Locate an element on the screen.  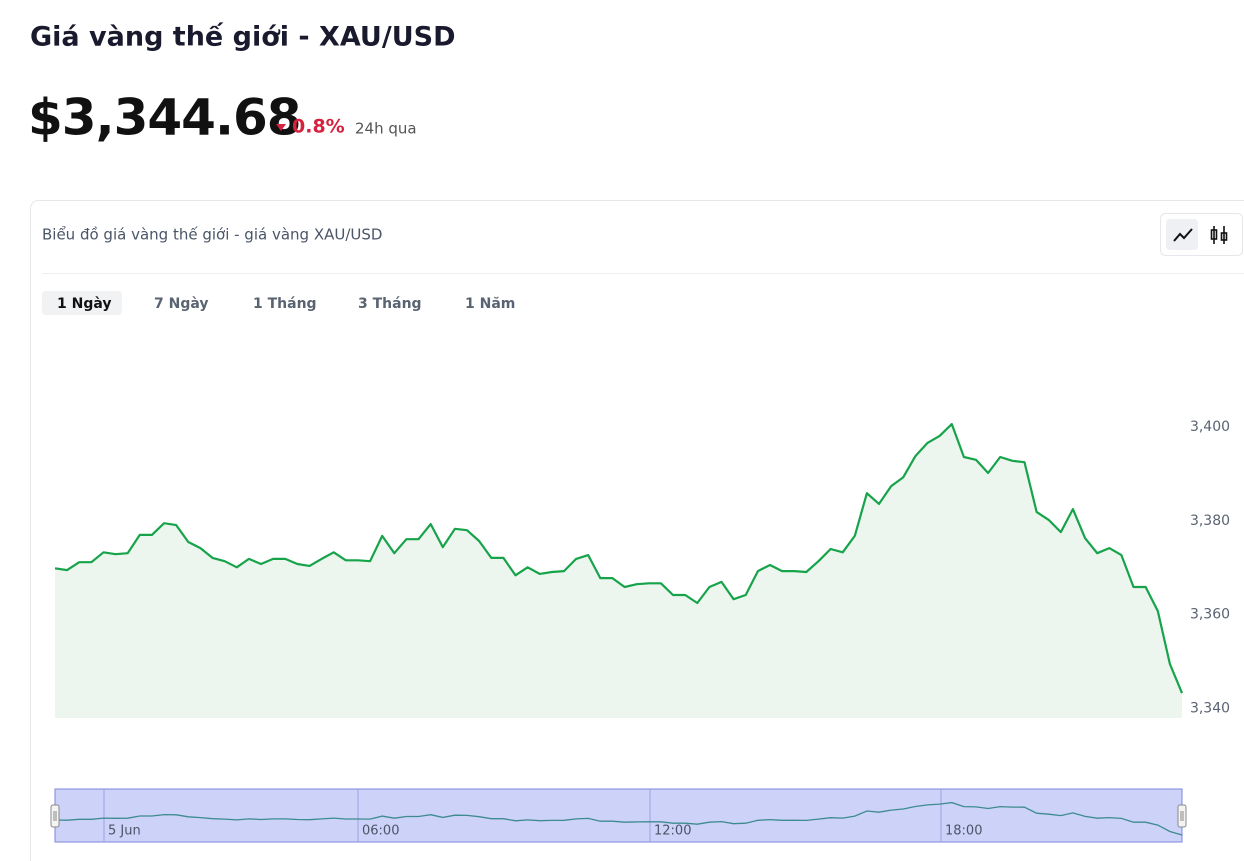
navigator-label: 12:00 is located at coordinates (672, 831).